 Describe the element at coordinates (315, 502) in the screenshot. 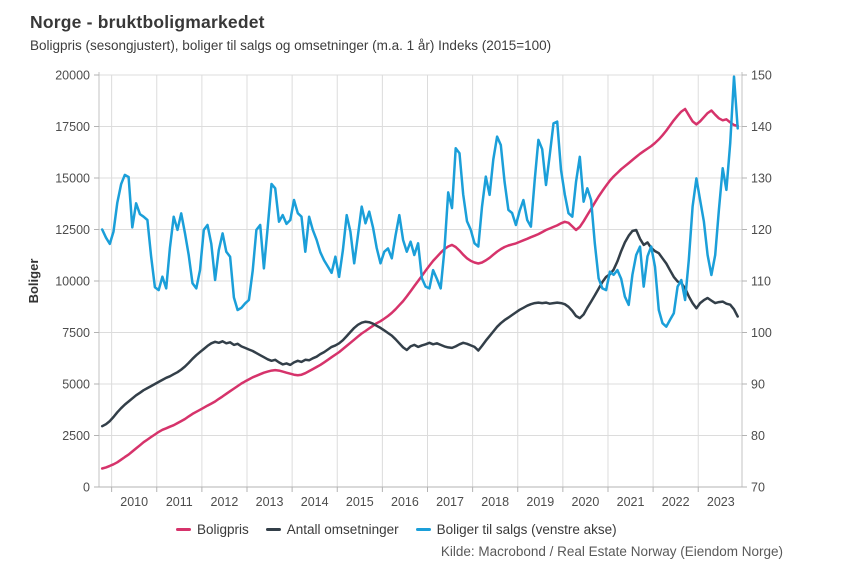

I see `x-tick-label: 2014` at that location.